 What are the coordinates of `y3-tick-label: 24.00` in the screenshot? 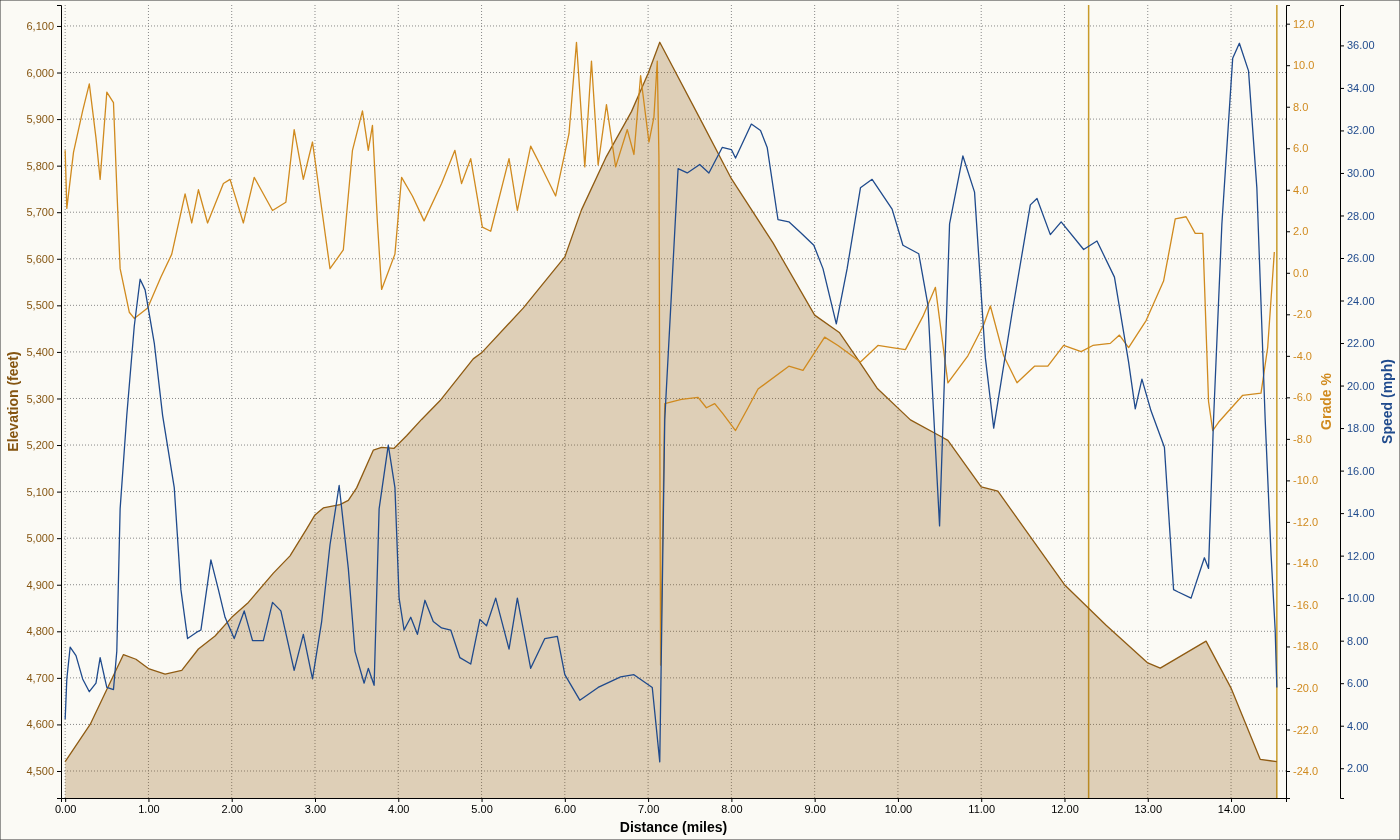 It's located at (1361, 300).